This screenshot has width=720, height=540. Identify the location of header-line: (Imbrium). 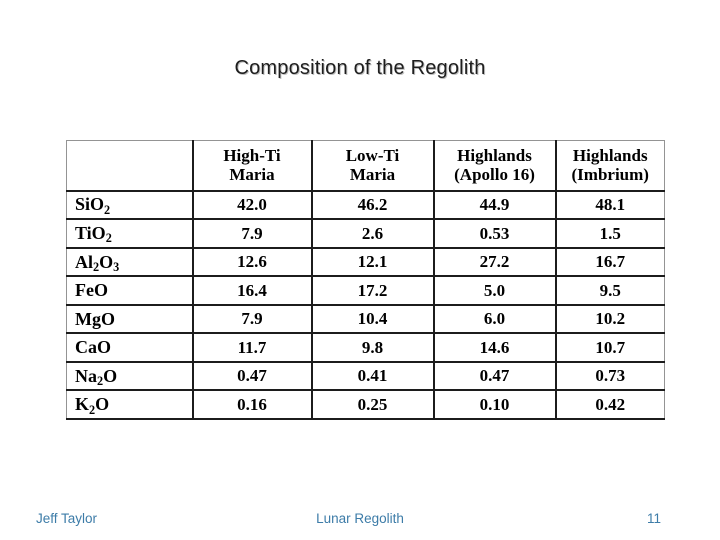
(610, 175).